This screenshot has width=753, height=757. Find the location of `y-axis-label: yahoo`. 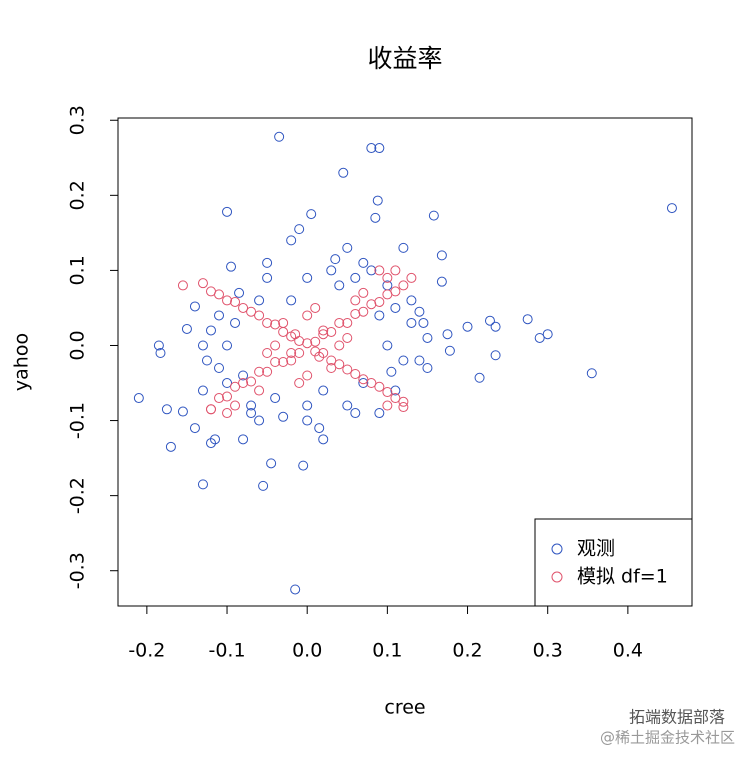

y-axis-label: yahoo is located at coordinates (22, 362).